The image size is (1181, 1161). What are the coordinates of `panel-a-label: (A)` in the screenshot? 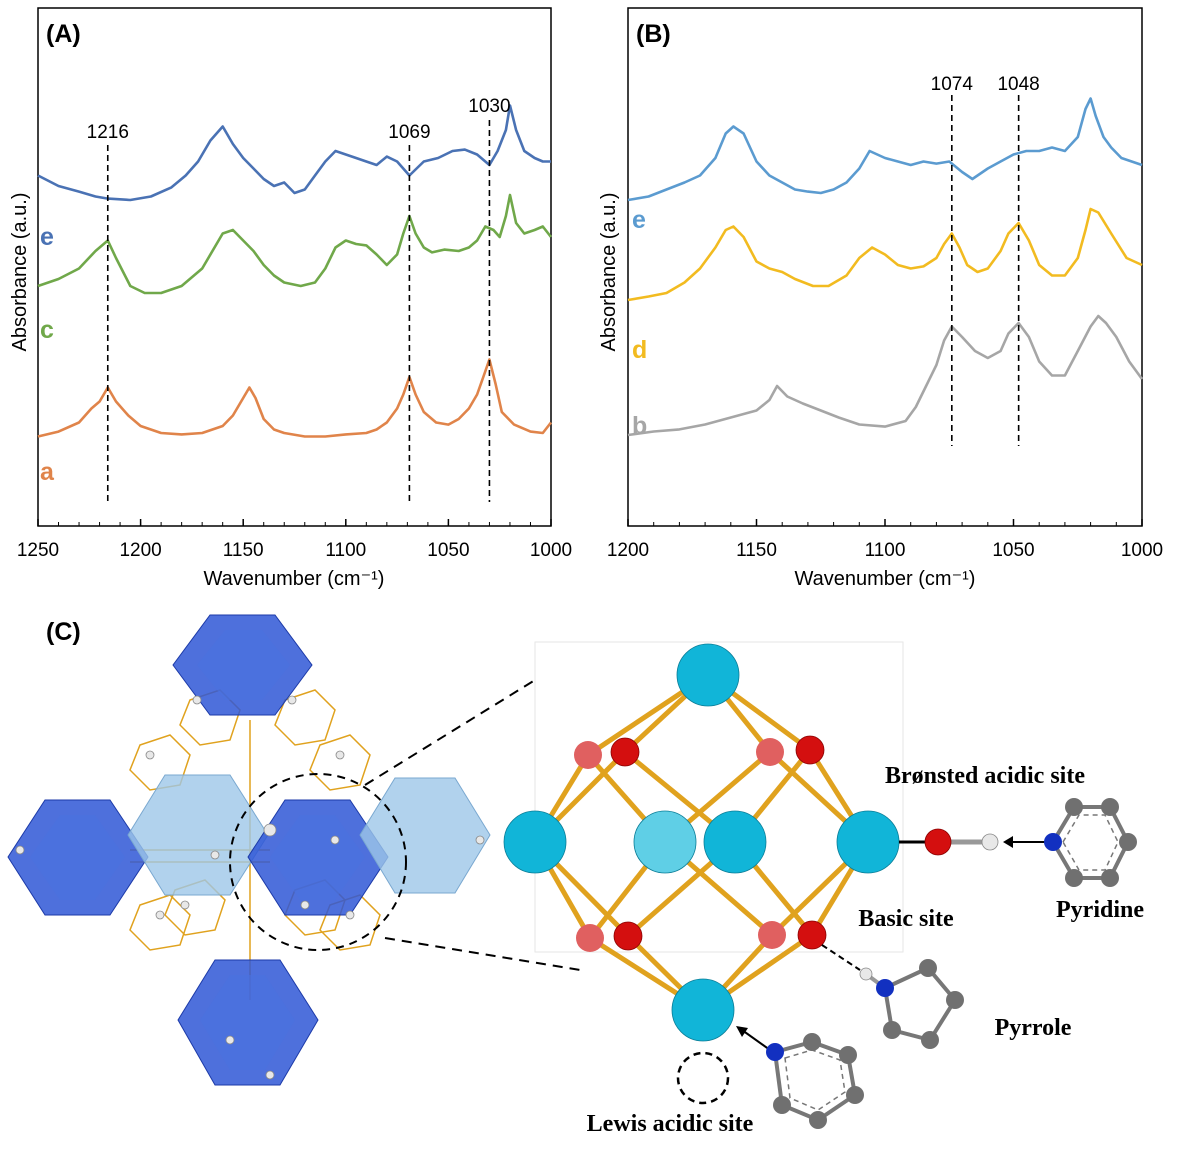 It's located at (63, 34).